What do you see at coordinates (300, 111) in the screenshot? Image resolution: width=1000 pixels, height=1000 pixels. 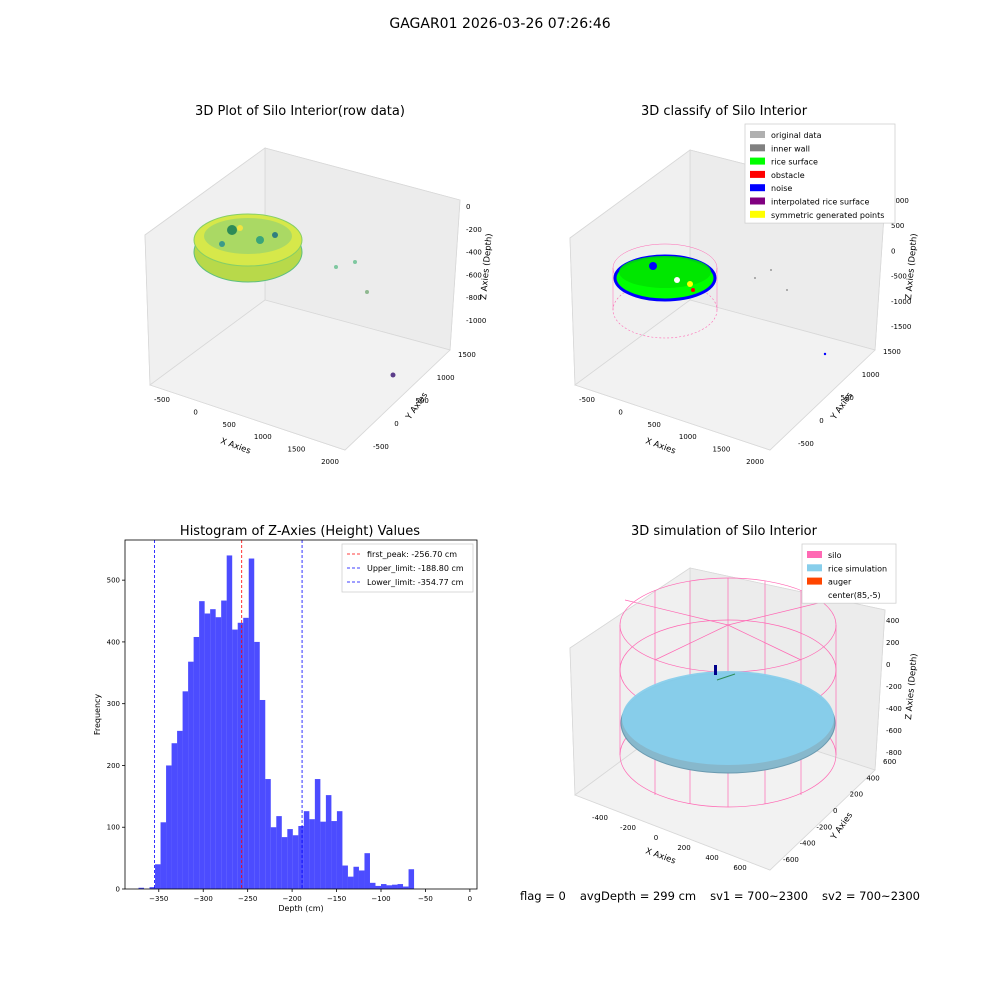 I see `raw-plot-title: 3D Plot of Silo Interior(row data)` at bounding box center [300, 111].